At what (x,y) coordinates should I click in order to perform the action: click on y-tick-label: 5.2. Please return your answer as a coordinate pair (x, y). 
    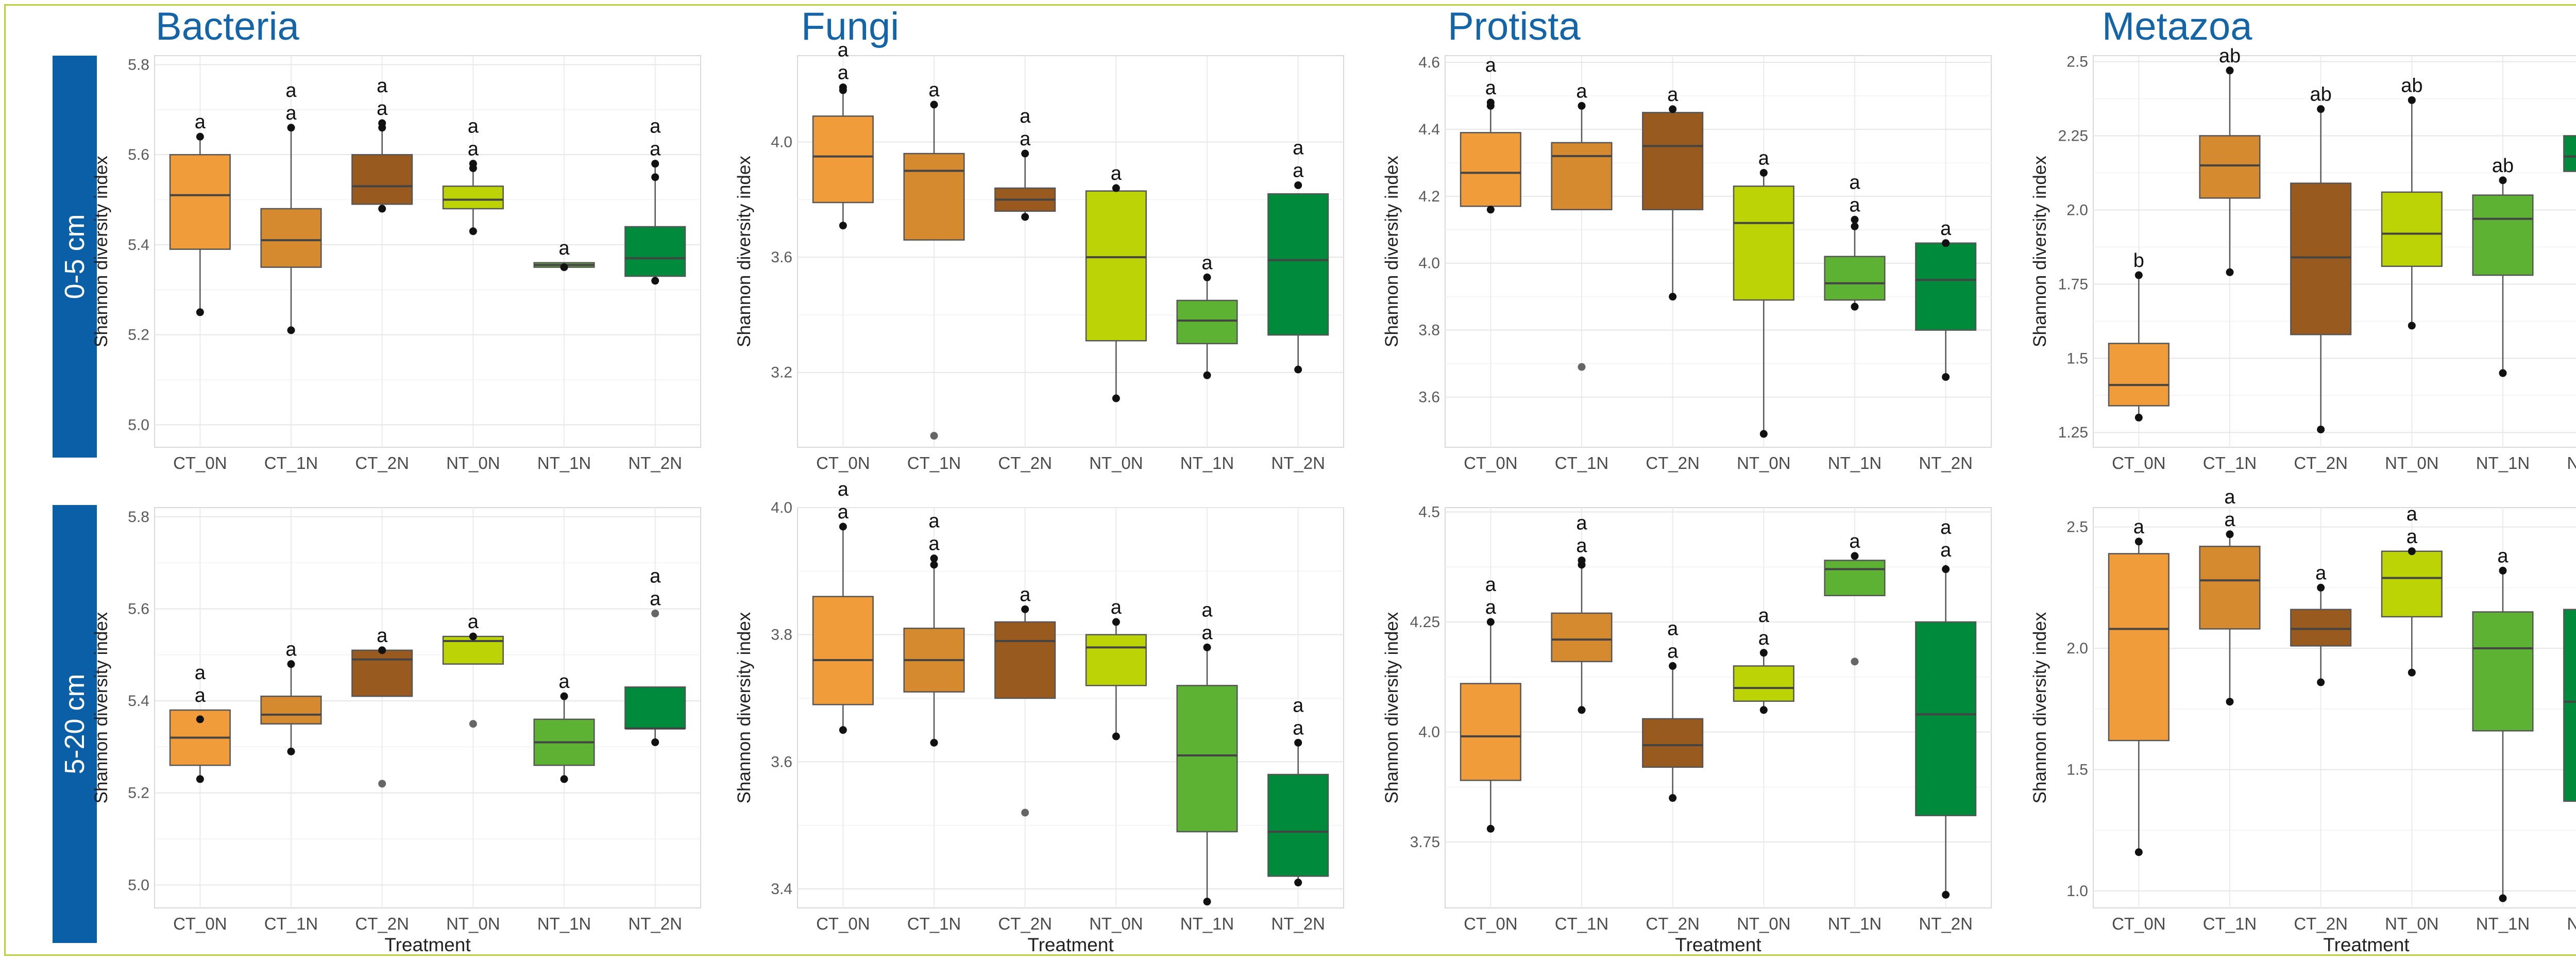
    Looking at the image, I should click on (138, 335).